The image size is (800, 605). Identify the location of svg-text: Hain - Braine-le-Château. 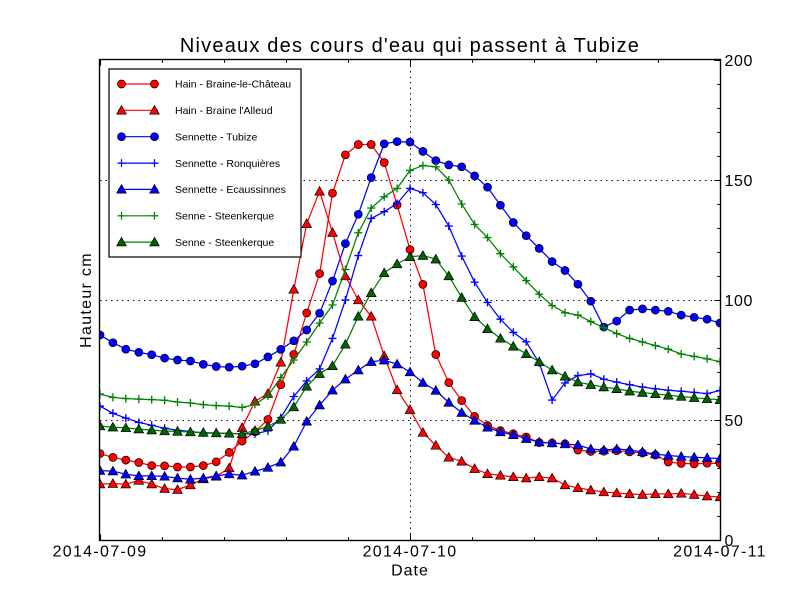
(233, 85).